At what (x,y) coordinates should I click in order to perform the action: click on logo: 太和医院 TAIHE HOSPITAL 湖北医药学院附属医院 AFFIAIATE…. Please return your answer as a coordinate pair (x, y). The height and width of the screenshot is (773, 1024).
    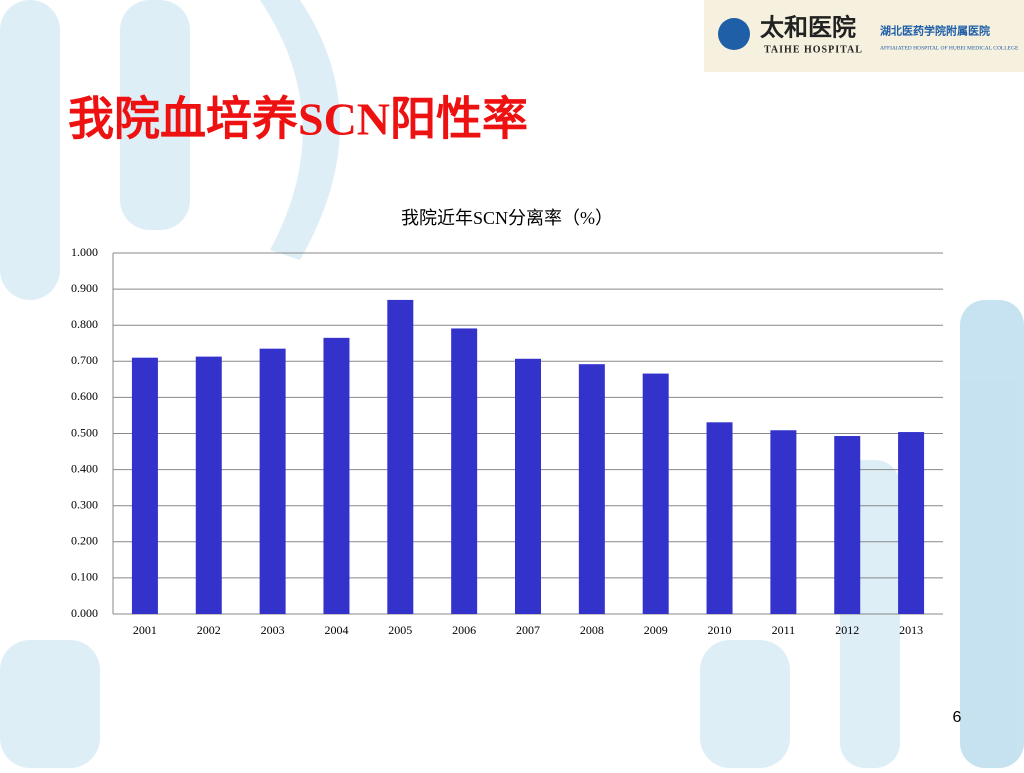
    Looking at the image, I should click on (864, 36).